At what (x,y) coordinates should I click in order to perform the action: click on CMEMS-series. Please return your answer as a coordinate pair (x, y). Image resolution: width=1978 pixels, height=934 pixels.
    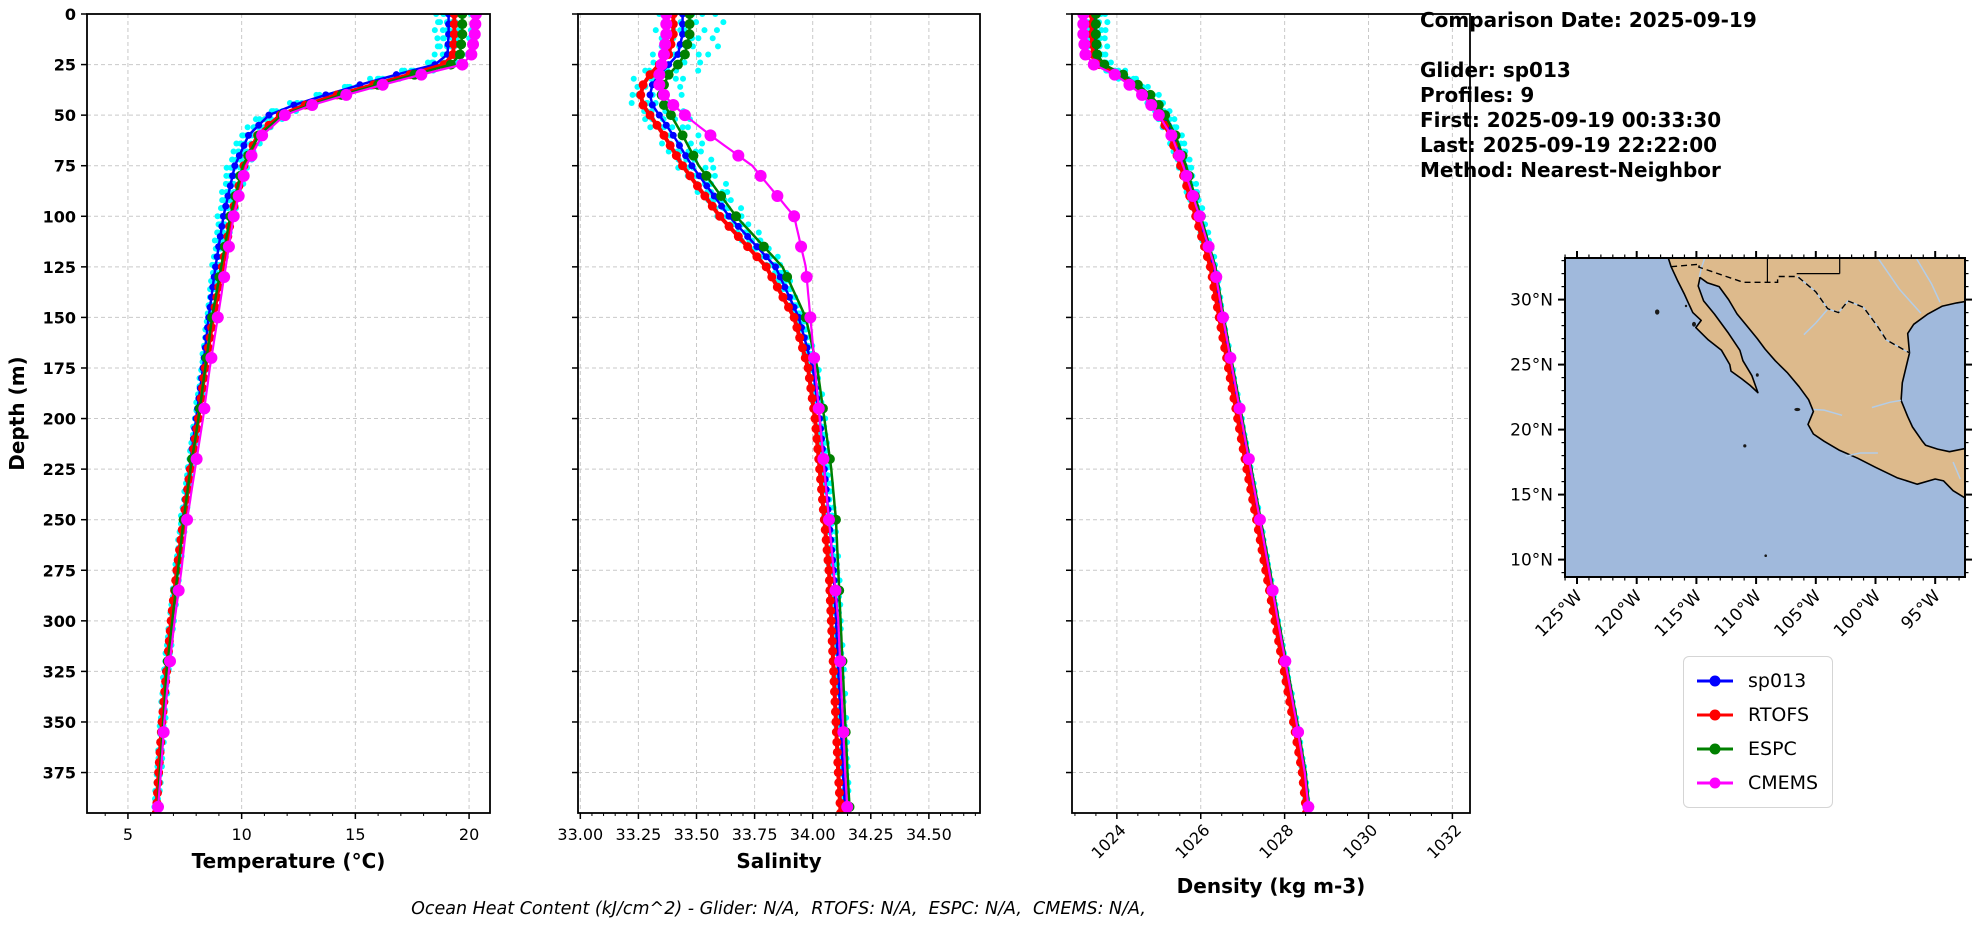
    Looking at the image, I should click on (753, 413).